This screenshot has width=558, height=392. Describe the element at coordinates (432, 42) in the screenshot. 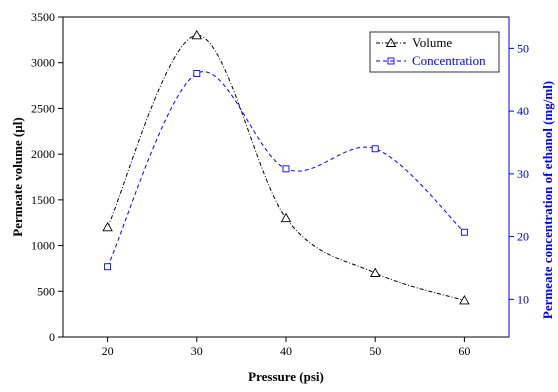

I see `legend-volume-label: Volume` at that location.